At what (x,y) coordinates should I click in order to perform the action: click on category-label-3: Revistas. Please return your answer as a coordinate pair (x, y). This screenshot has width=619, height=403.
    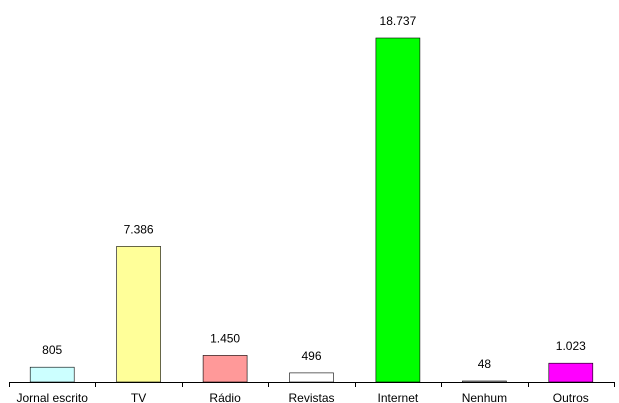
    Looking at the image, I should click on (311, 397).